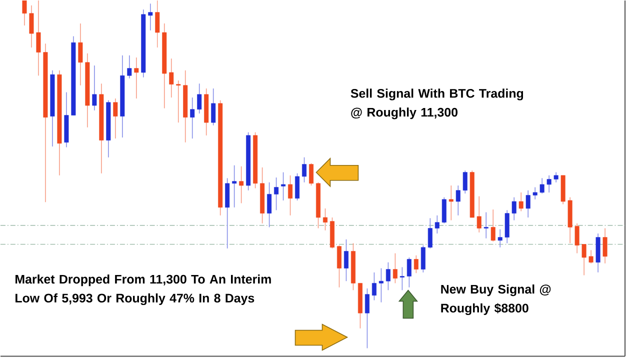 The height and width of the screenshot is (360, 640). What do you see at coordinates (437, 104) in the screenshot?
I see `annotation: Sell Signal With BTC Trading @ Roughly 11,300` at bounding box center [437, 104].